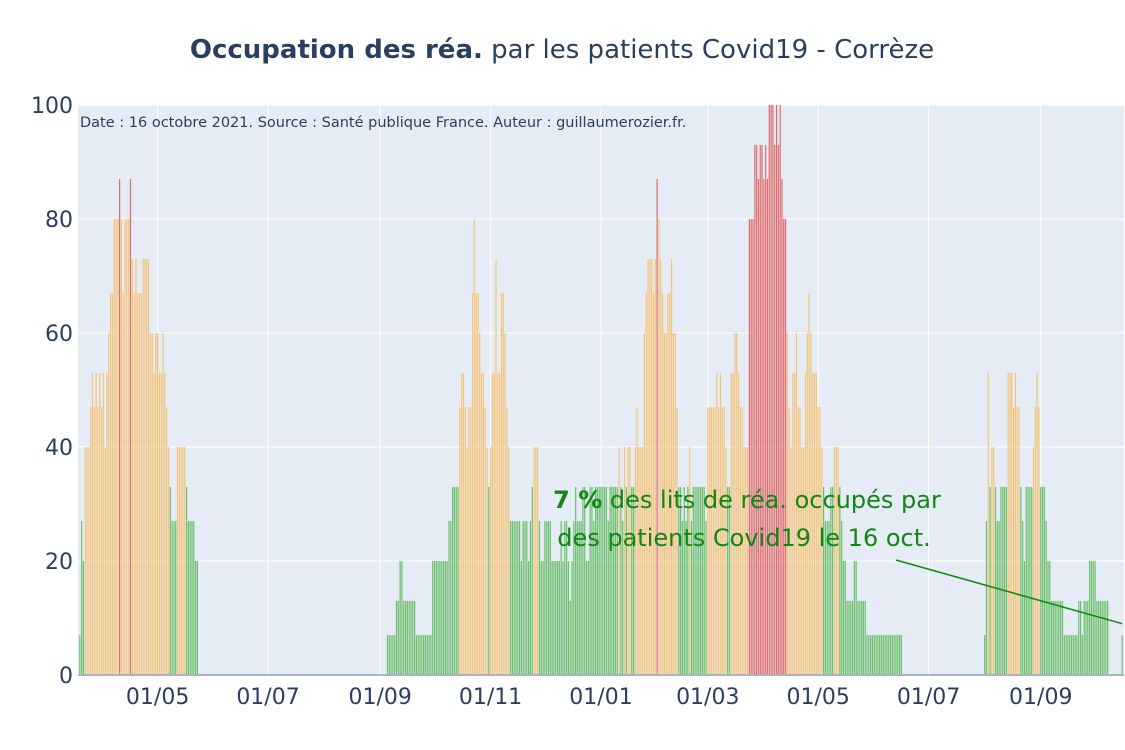  What do you see at coordinates (707, 697) in the screenshot?
I see `x-tick-label: 01/03` at bounding box center [707, 697].